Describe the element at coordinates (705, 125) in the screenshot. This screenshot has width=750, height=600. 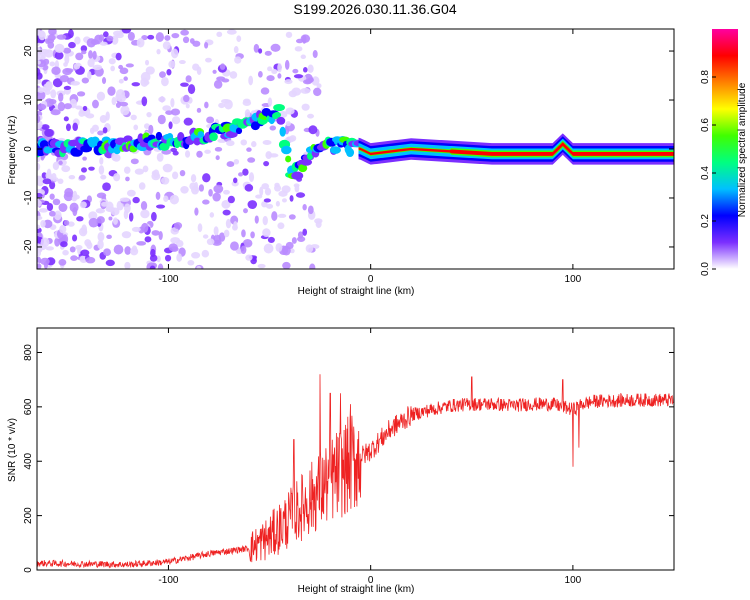
I see `colorbar-tick-label: 0.6` at that location.